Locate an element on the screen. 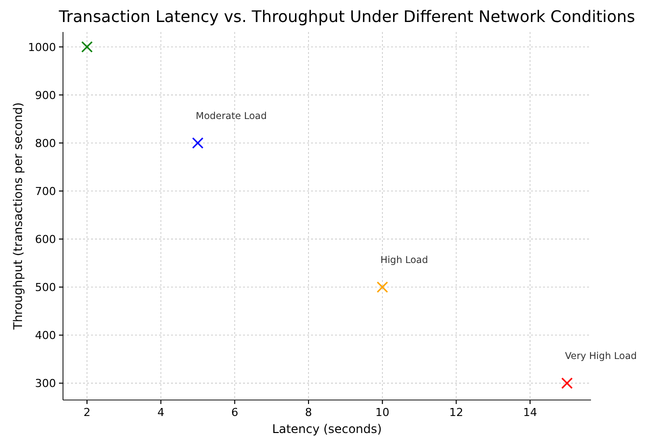 The height and width of the screenshot is (437, 653). chart-title: Transaction Latency vs. Throughput Under Different Network Conditions is located at coordinates (347, 16).